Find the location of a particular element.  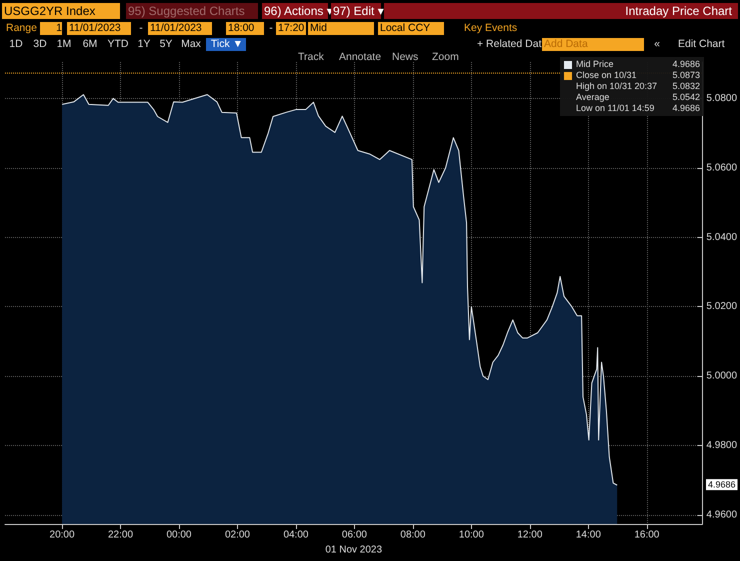

text: Local CCY is located at coordinates (411, 28).